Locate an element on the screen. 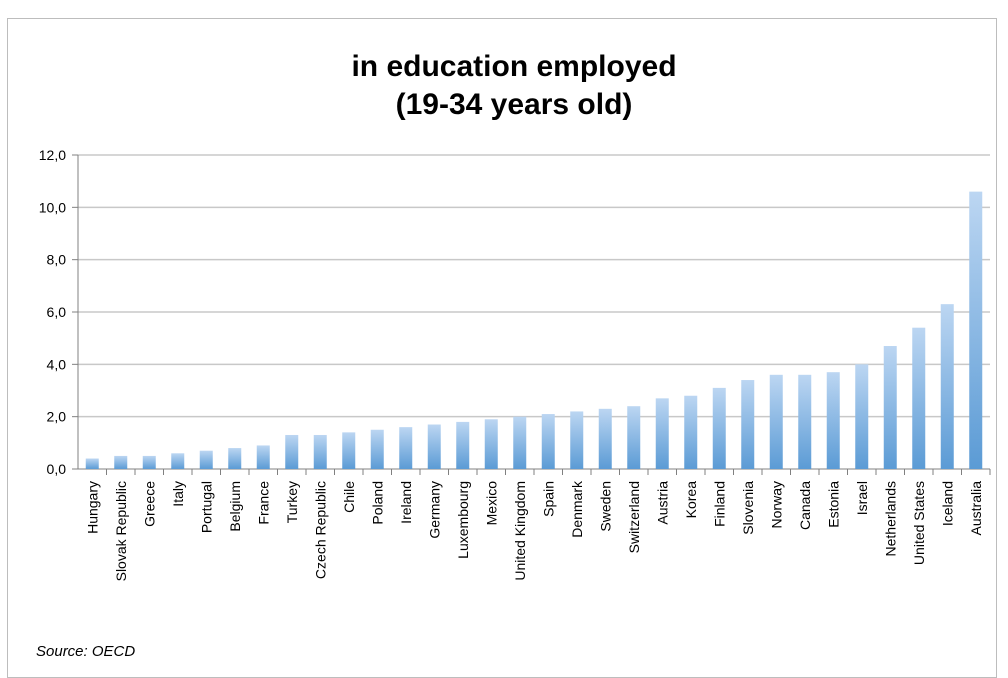 The width and height of the screenshot is (1008, 678). x-tick-label: Korea is located at coordinates (691, 500).